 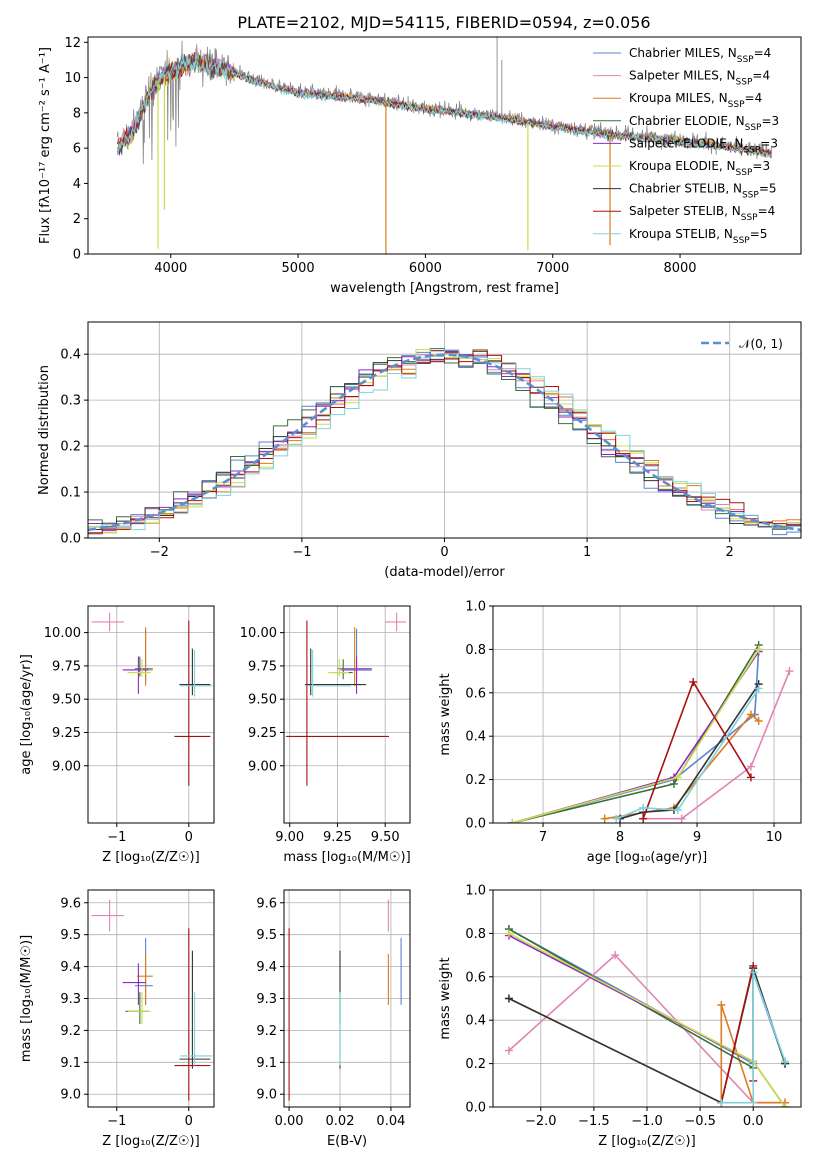 I want to click on y-tick-label: 0.0, so click(x=475, y=824).